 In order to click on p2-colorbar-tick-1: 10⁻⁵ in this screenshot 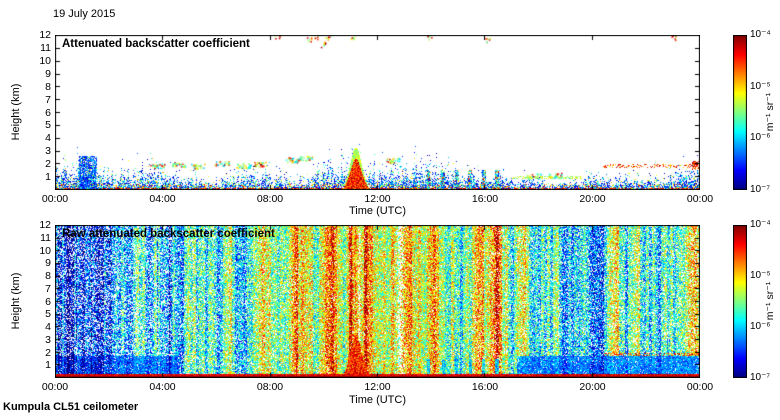, I will do `click(760, 275)`.